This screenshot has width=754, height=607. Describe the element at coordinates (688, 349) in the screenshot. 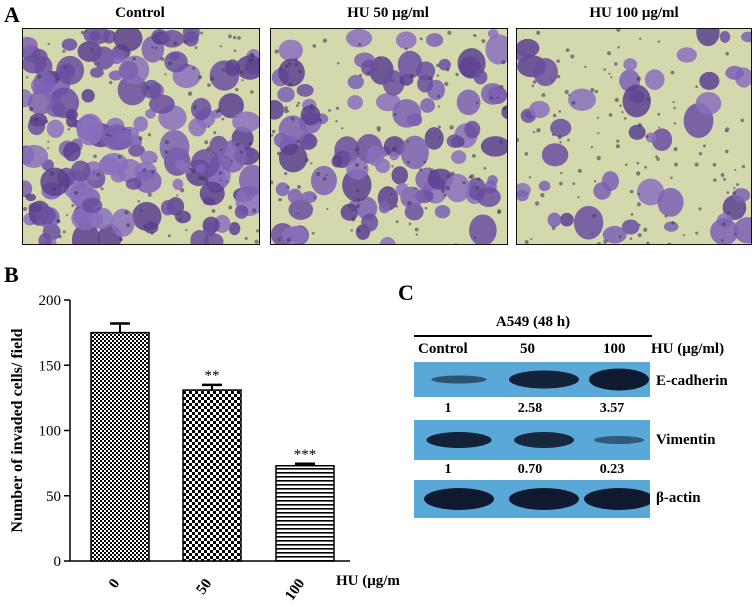

I see `treatment-label: HU (μg/ml)` at that location.